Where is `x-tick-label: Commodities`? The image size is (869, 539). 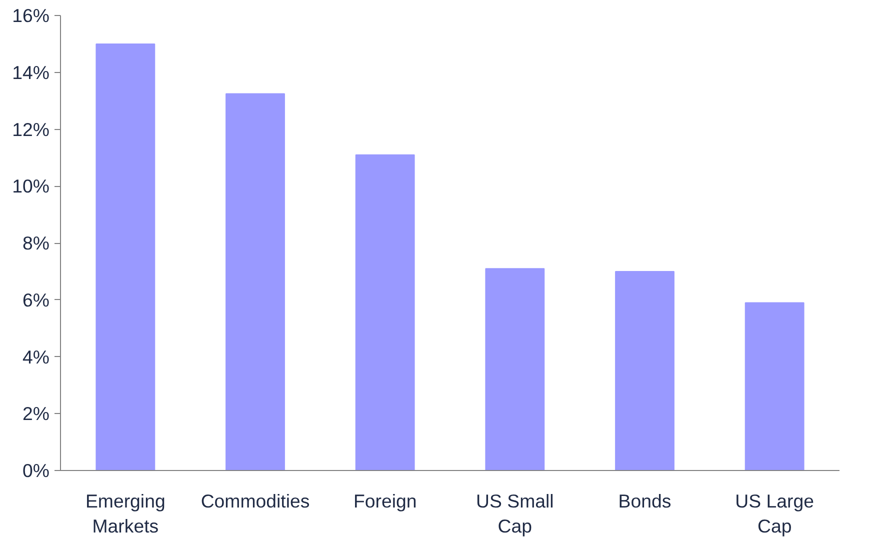 x-tick-label: Commodities is located at coordinates (255, 501).